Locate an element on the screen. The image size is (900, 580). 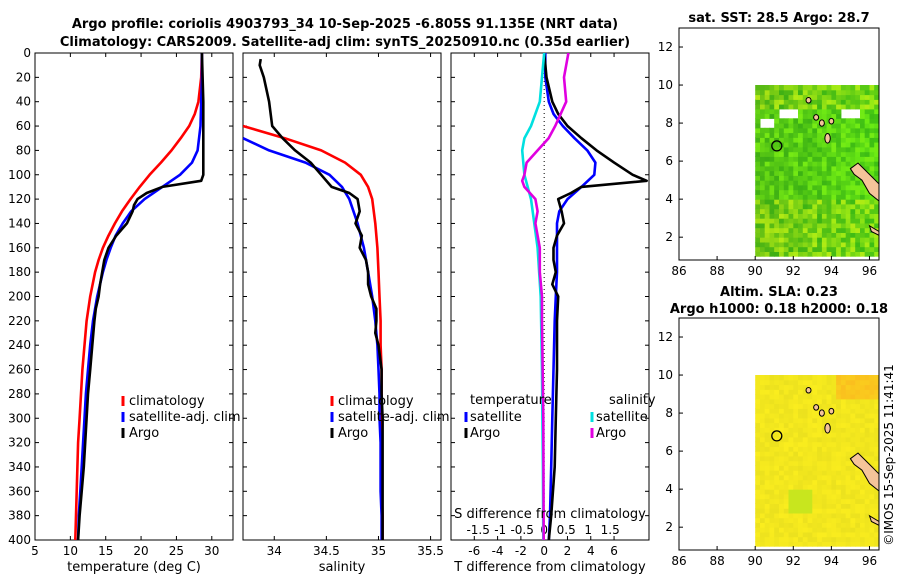
s-tick-label: 0.5 is located at coordinates (566, 530).